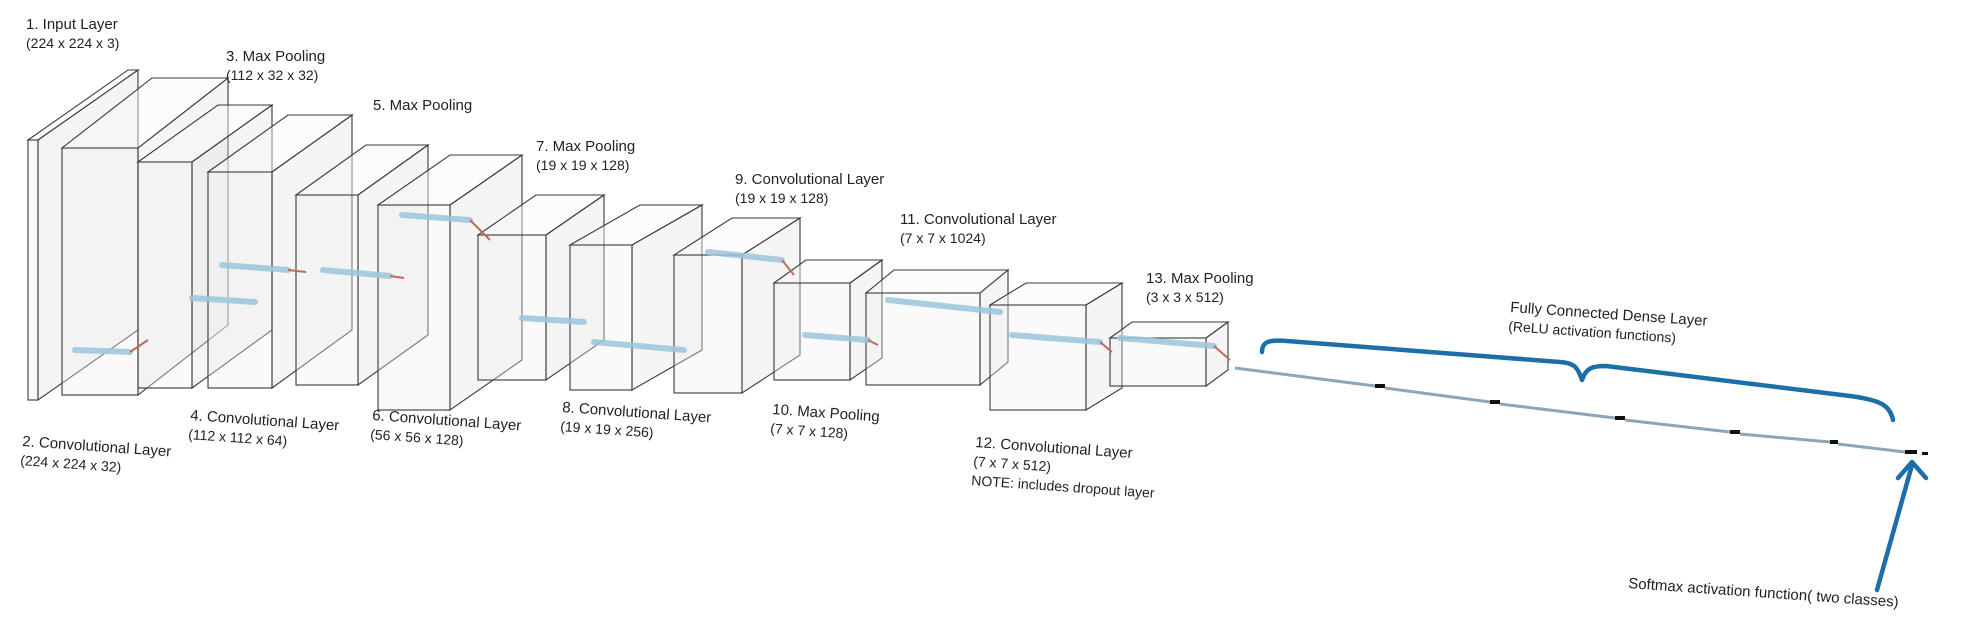 This screenshot has width=1984, height=642. What do you see at coordinates (72, 24) in the screenshot?
I see `layer-1-name: 1. Input Layer` at bounding box center [72, 24].